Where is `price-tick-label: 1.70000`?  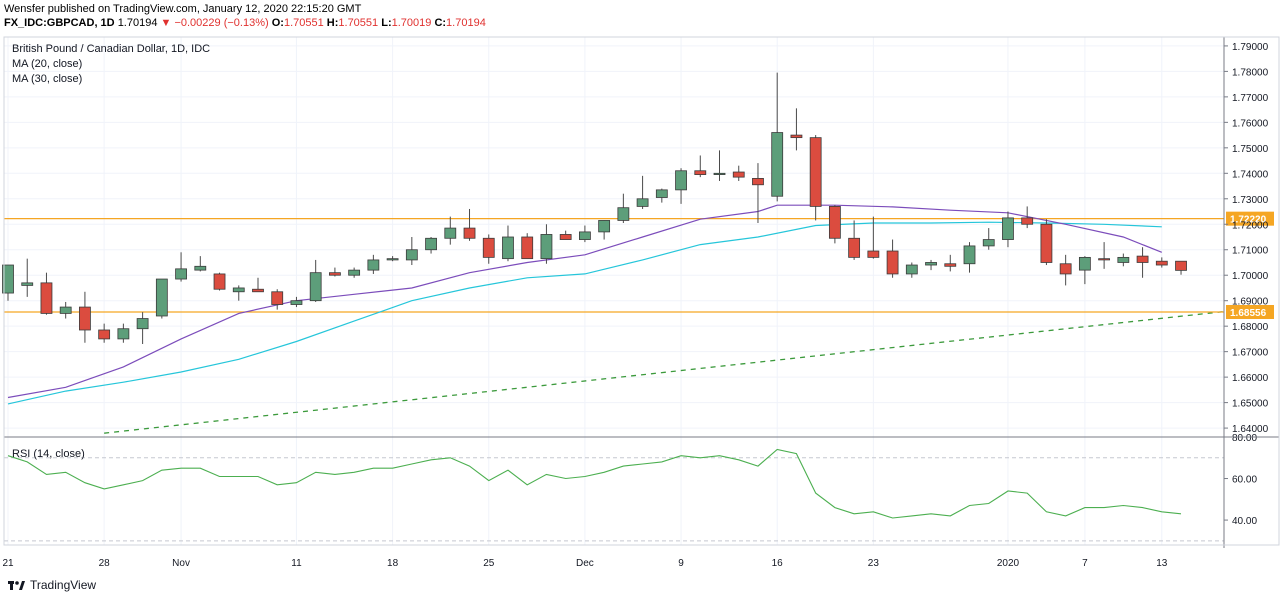 price-tick-label: 1.70000 is located at coordinates (1250, 276).